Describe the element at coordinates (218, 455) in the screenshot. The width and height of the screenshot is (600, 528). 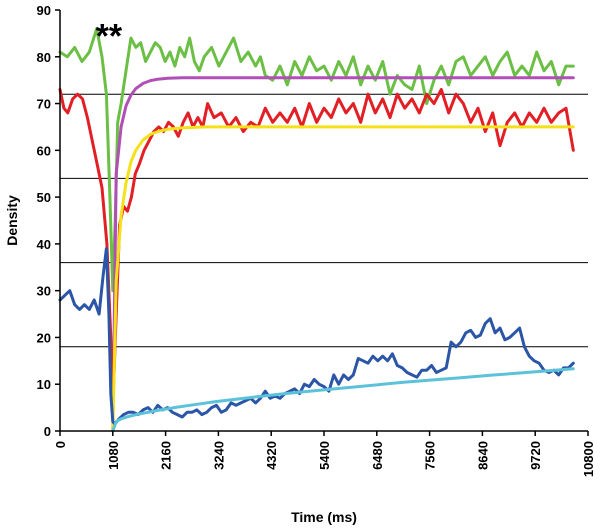
I see `x-tick-label: 3240` at that location.